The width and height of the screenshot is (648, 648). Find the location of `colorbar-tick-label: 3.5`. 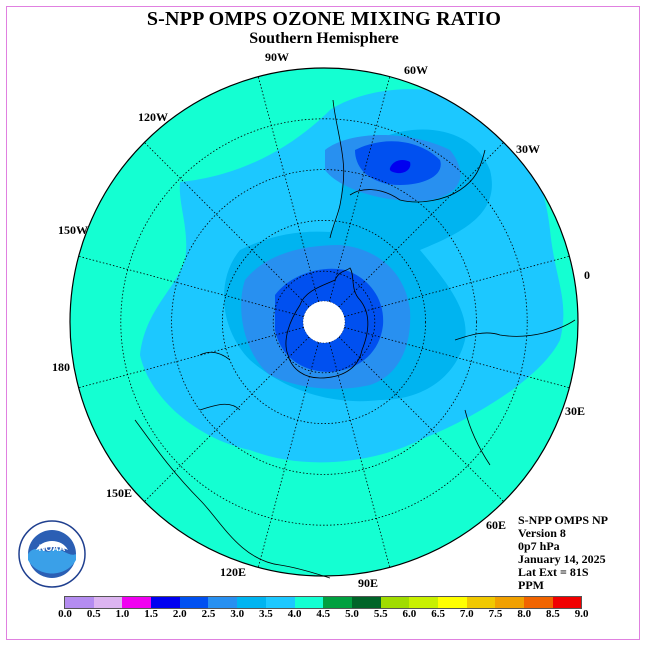

colorbar-tick-label: 3.5 is located at coordinates (266, 614).